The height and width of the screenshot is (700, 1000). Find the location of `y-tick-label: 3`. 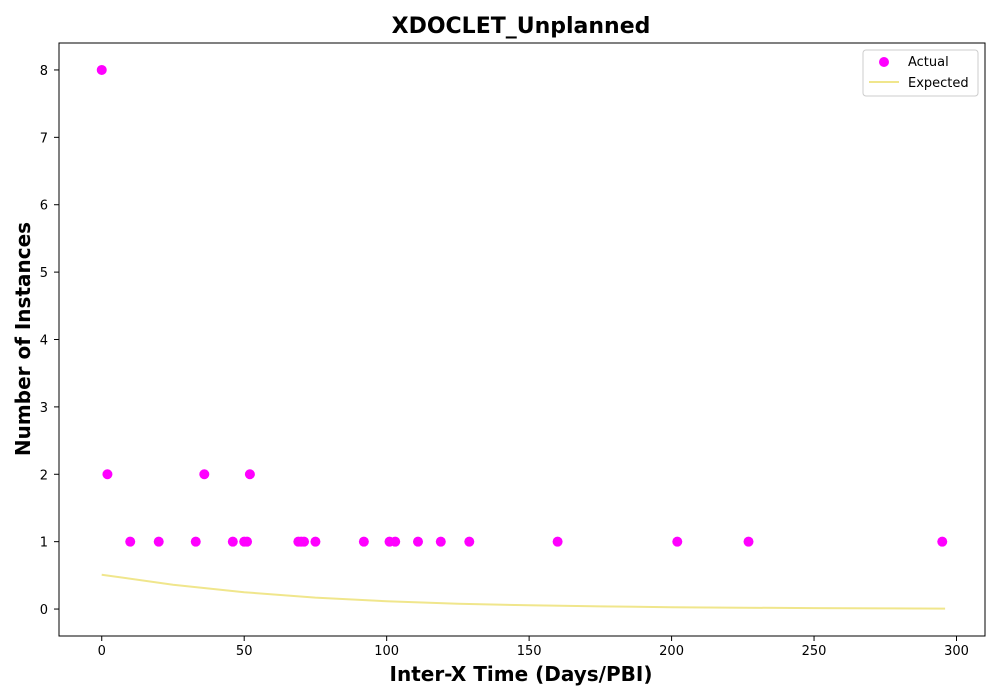

y-tick-label: 3 is located at coordinates (44, 408).